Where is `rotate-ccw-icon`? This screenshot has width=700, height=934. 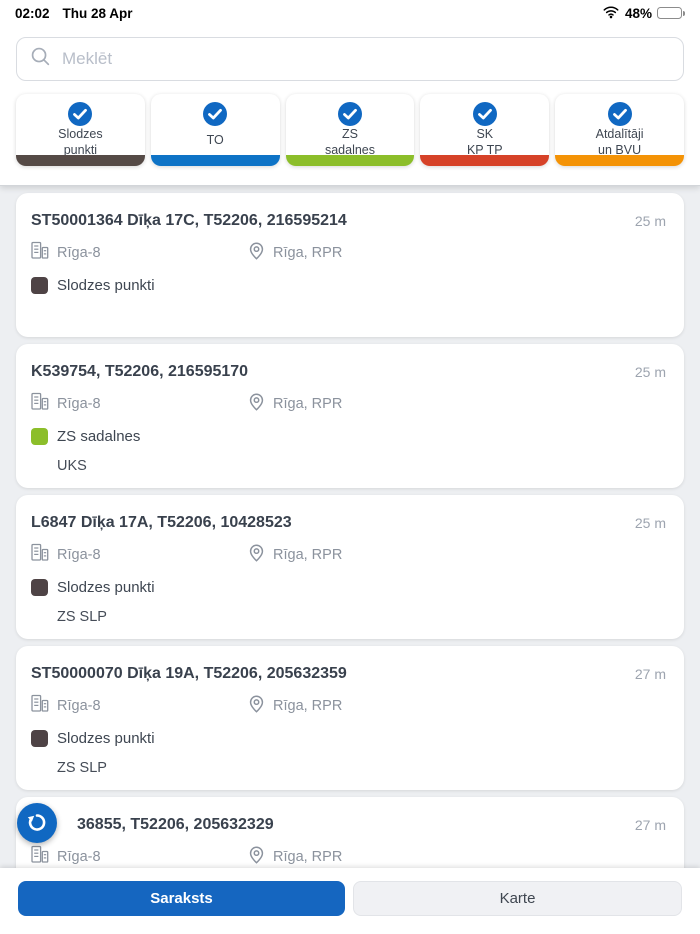
rotate-ccw-icon is located at coordinates (37, 823).